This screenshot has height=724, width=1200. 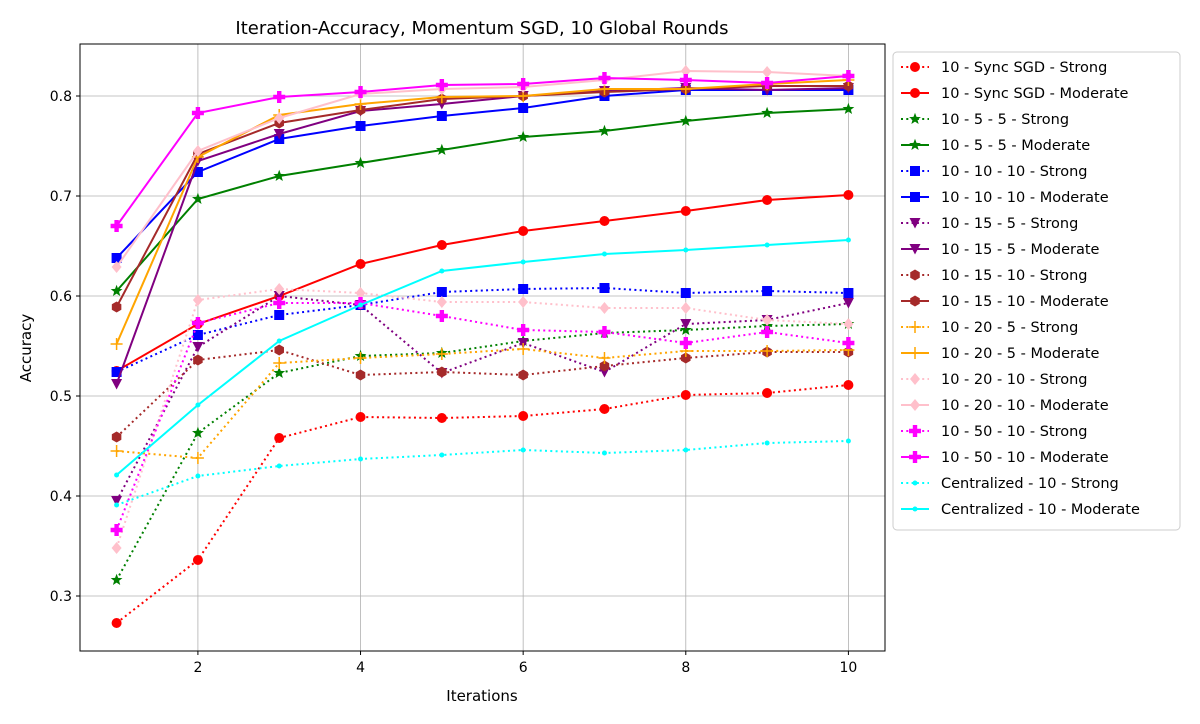 I want to click on x-tick-label: 2, so click(x=197, y=668).